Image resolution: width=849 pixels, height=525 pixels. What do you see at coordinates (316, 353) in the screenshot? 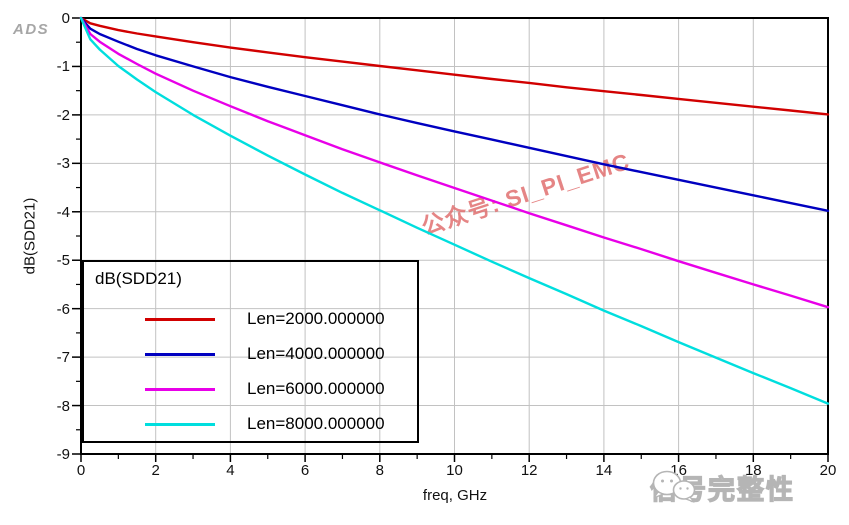
I see `legend-label: Len=4000.000000` at bounding box center [316, 353].